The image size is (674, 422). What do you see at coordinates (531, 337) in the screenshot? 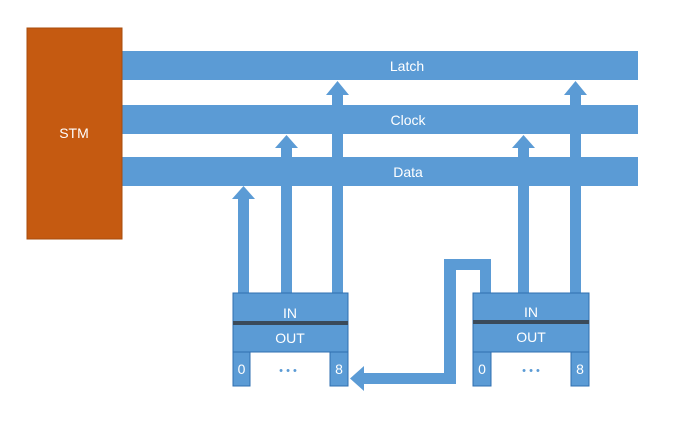
I see `chip2-out-label: OUT` at bounding box center [531, 337].